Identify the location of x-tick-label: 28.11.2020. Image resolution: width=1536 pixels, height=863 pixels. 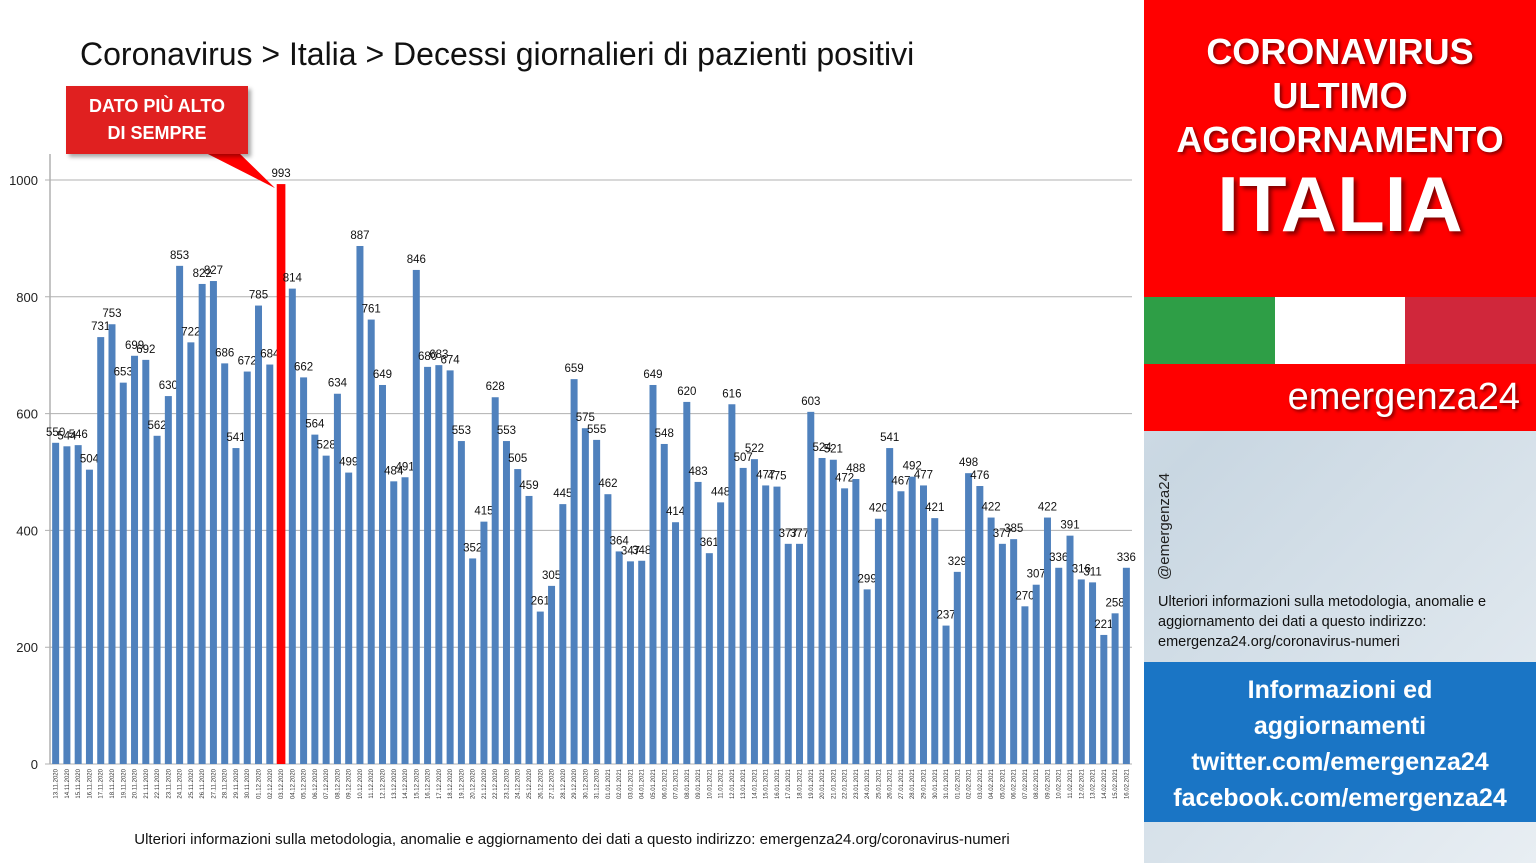
(226, 783).